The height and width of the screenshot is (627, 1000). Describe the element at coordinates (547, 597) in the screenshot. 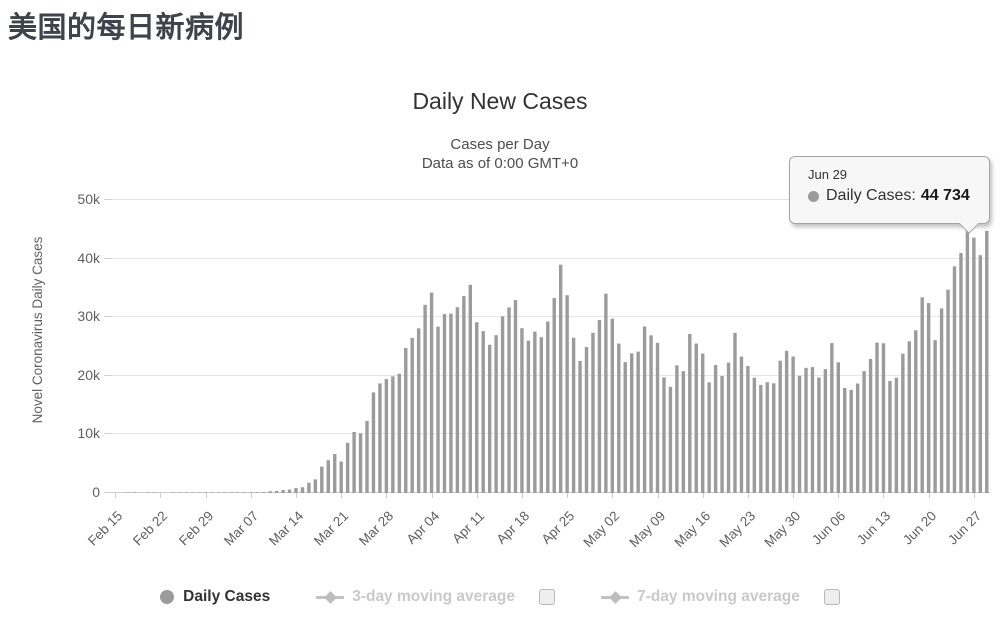

I see `3day-average-checkbox` at that location.